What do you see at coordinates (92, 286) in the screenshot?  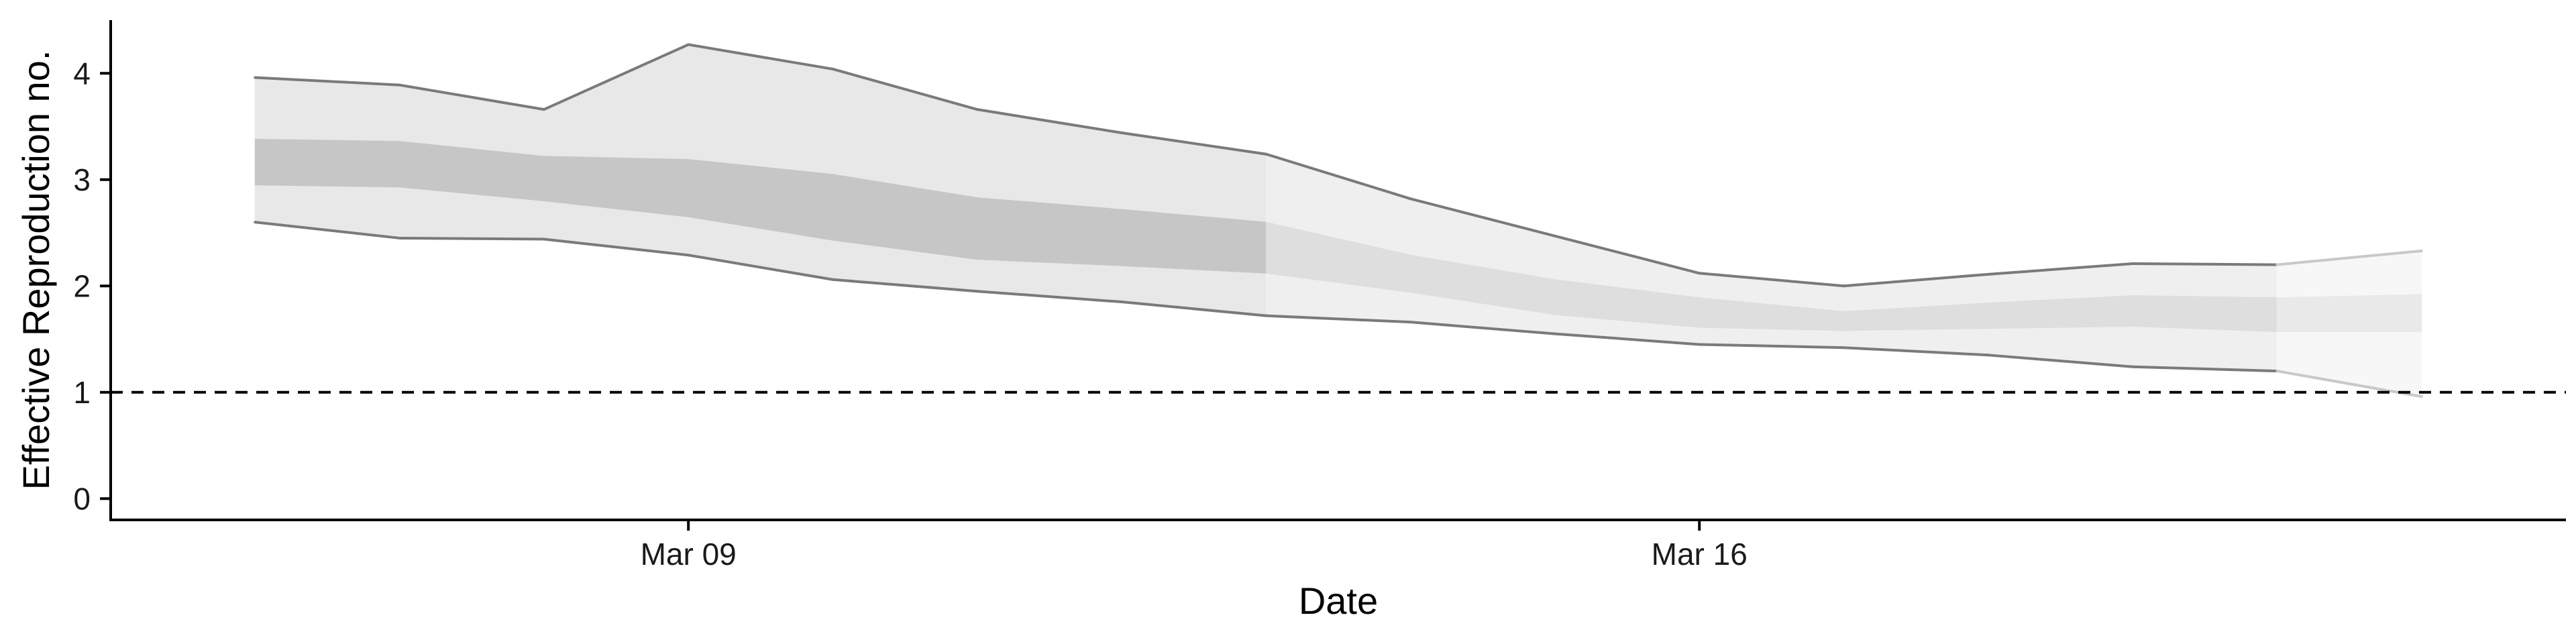 I see `y-axis-ticks: 0 1 2 3 4` at bounding box center [92, 286].